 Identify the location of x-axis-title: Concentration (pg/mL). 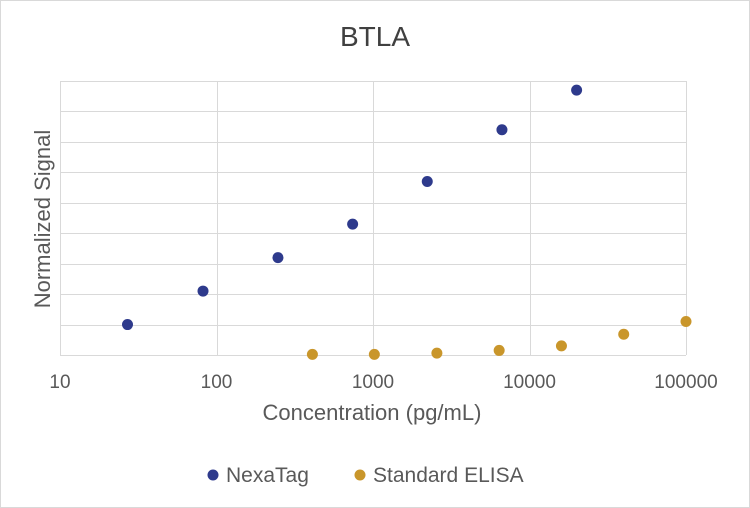
(372, 412).